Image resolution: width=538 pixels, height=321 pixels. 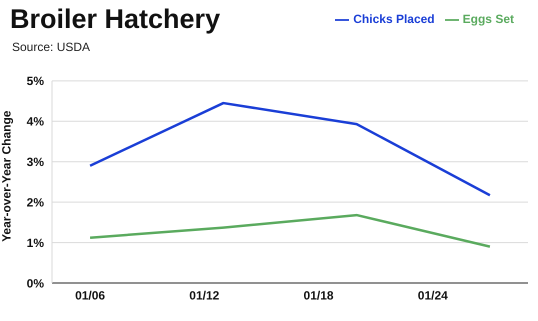 I want to click on y-tick-label: 3%, so click(x=35, y=161).